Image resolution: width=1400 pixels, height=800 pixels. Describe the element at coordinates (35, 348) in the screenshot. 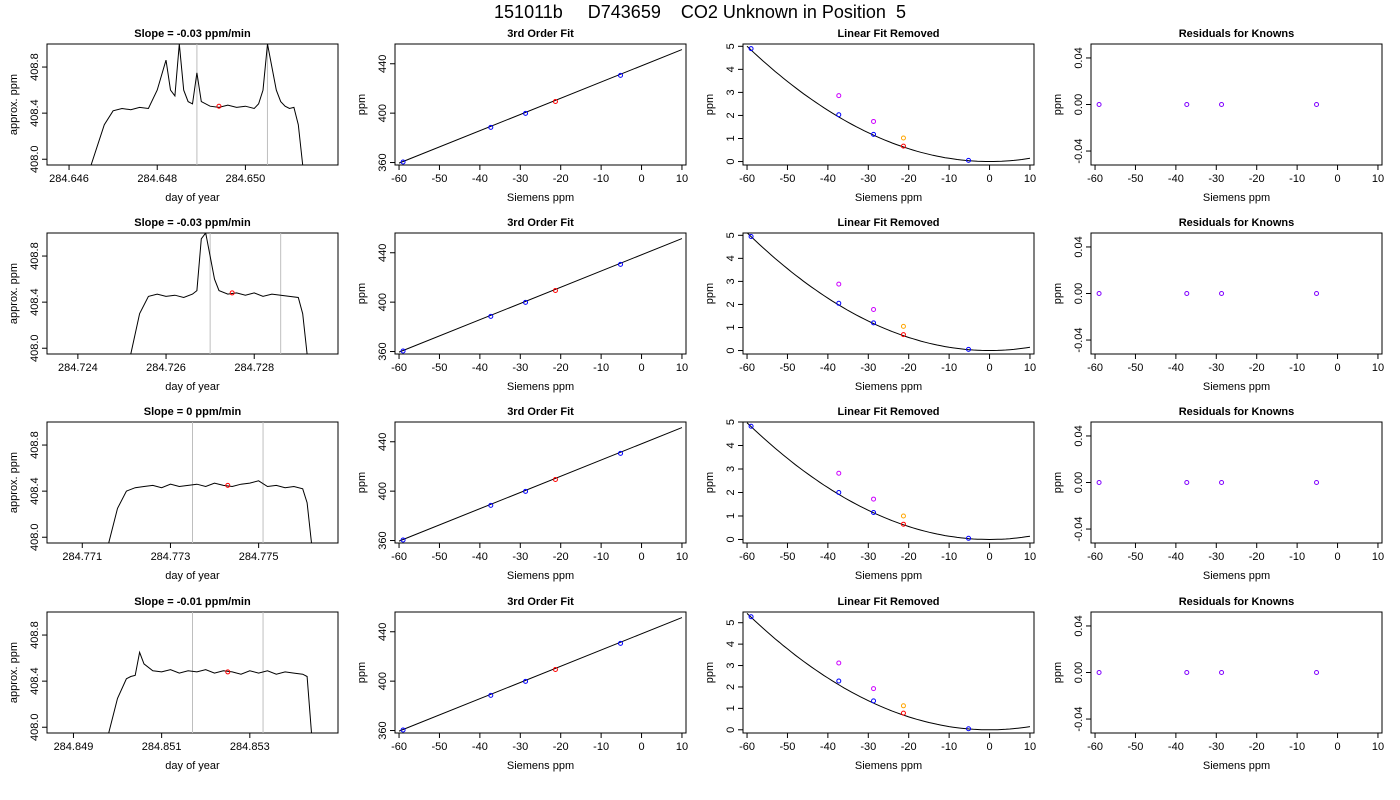

I see `y-tick-label: 408.0` at that location.